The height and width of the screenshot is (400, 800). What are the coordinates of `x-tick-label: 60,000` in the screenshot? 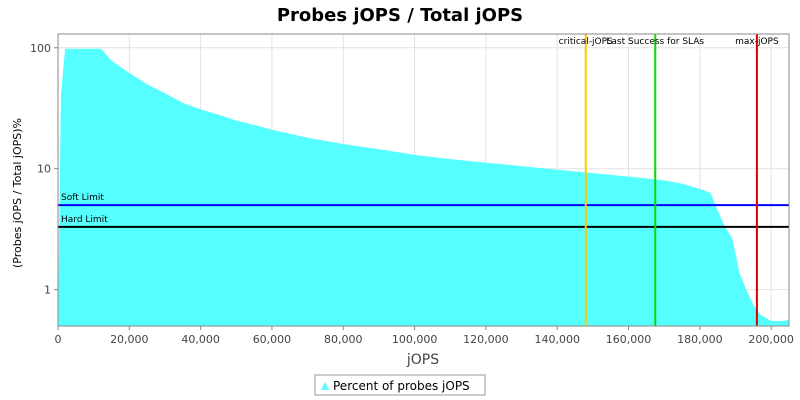 It's located at (272, 339).